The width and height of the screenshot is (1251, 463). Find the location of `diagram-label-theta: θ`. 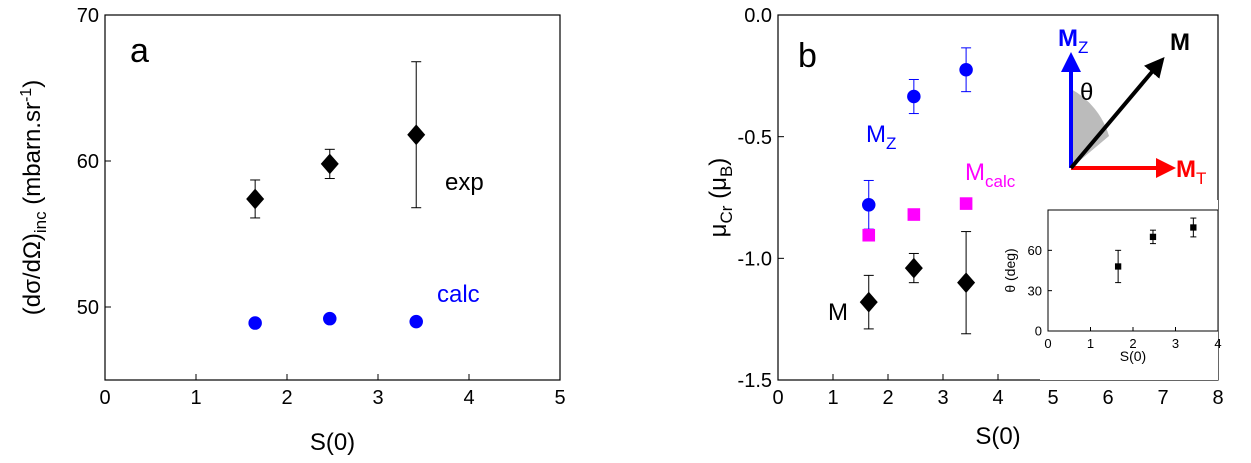

diagram-label-theta: θ is located at coordinates (1086, 92).